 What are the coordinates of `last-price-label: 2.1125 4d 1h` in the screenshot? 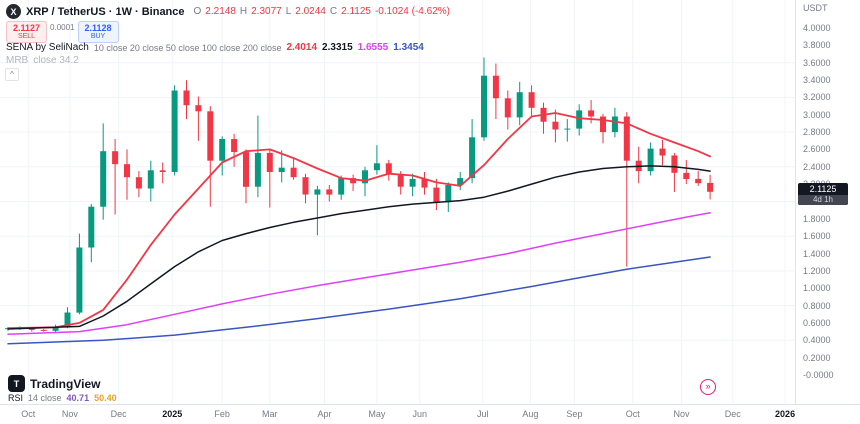 It's located at (823, 193).